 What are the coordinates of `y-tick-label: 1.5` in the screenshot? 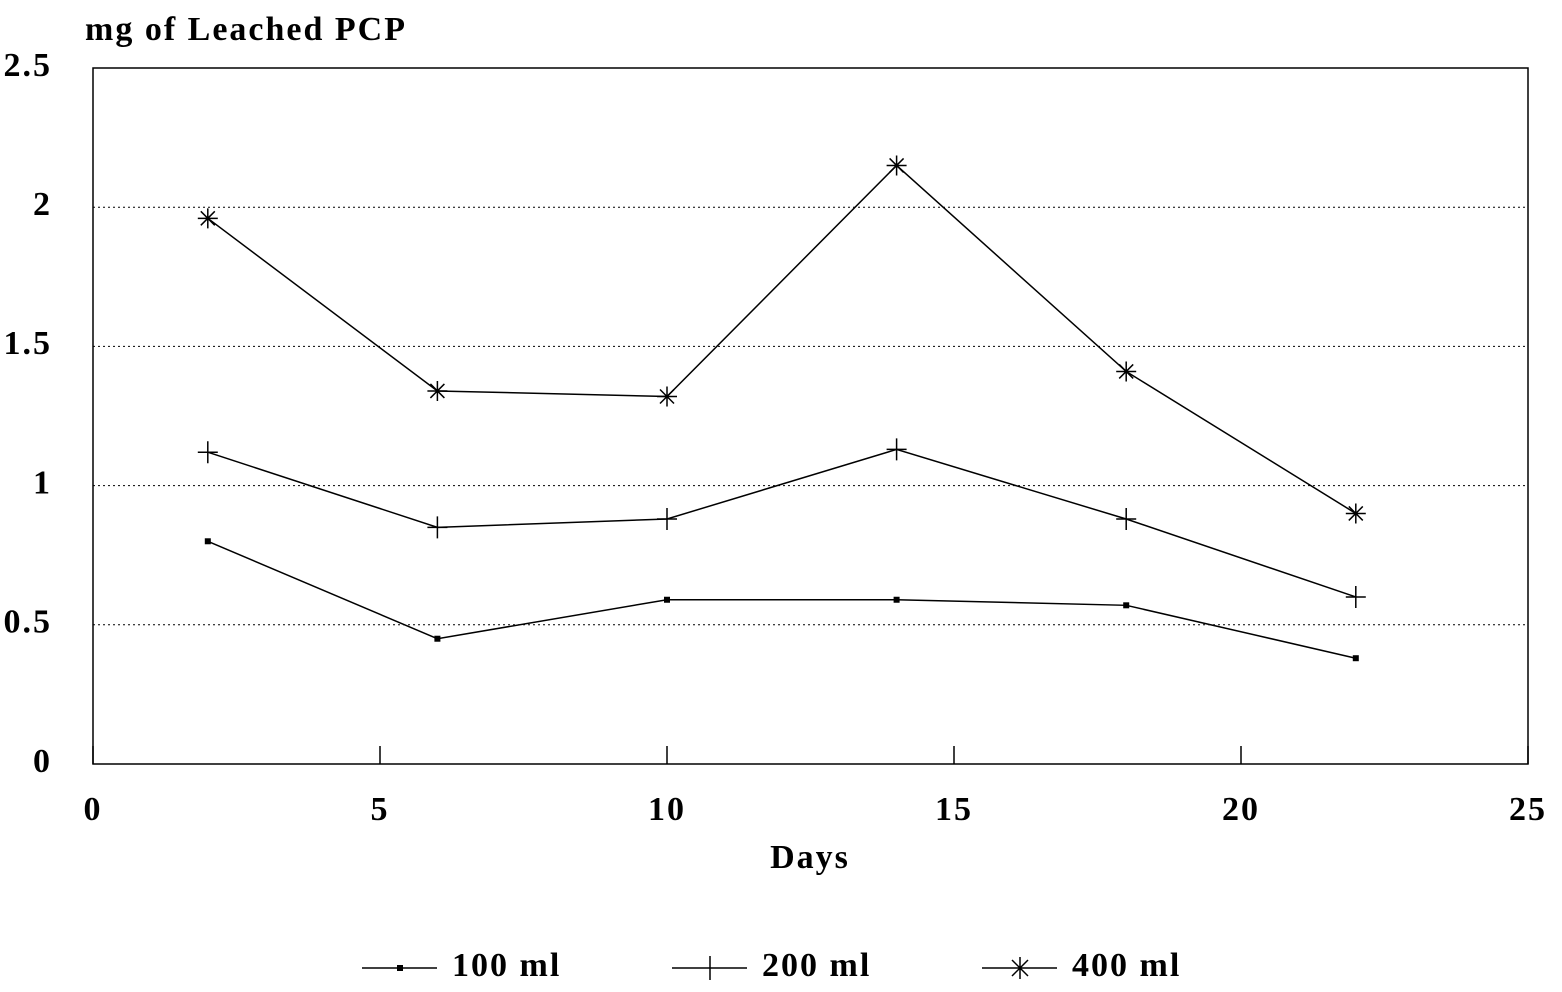 It's located at (28, 343).